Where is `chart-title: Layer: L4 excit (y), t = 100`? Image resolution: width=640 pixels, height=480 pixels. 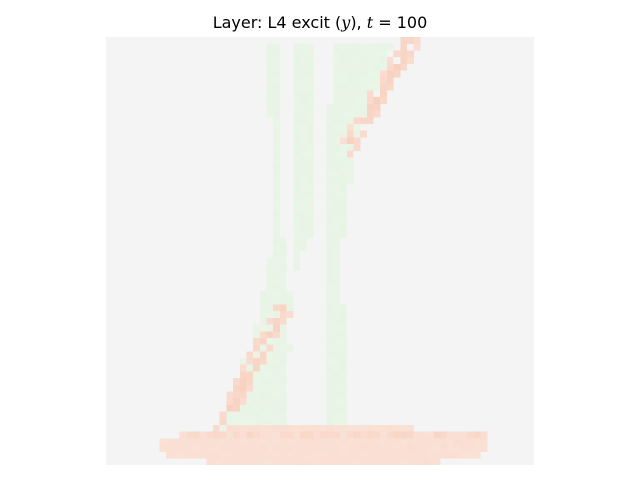 chart-title: Layer: L4 excit (y), t = 100 is located at coordinates (320, 22).